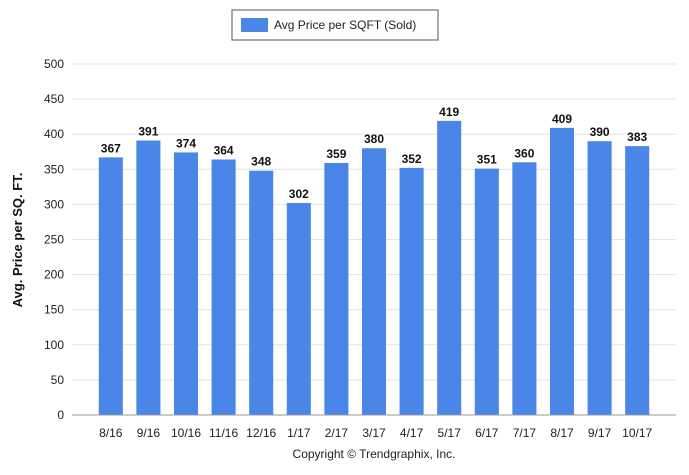 This screenshot has height=475, width=689. Describe the element at coordinates (54, 275) in the screenshot. I see `y-tick-label: 200` at that location.